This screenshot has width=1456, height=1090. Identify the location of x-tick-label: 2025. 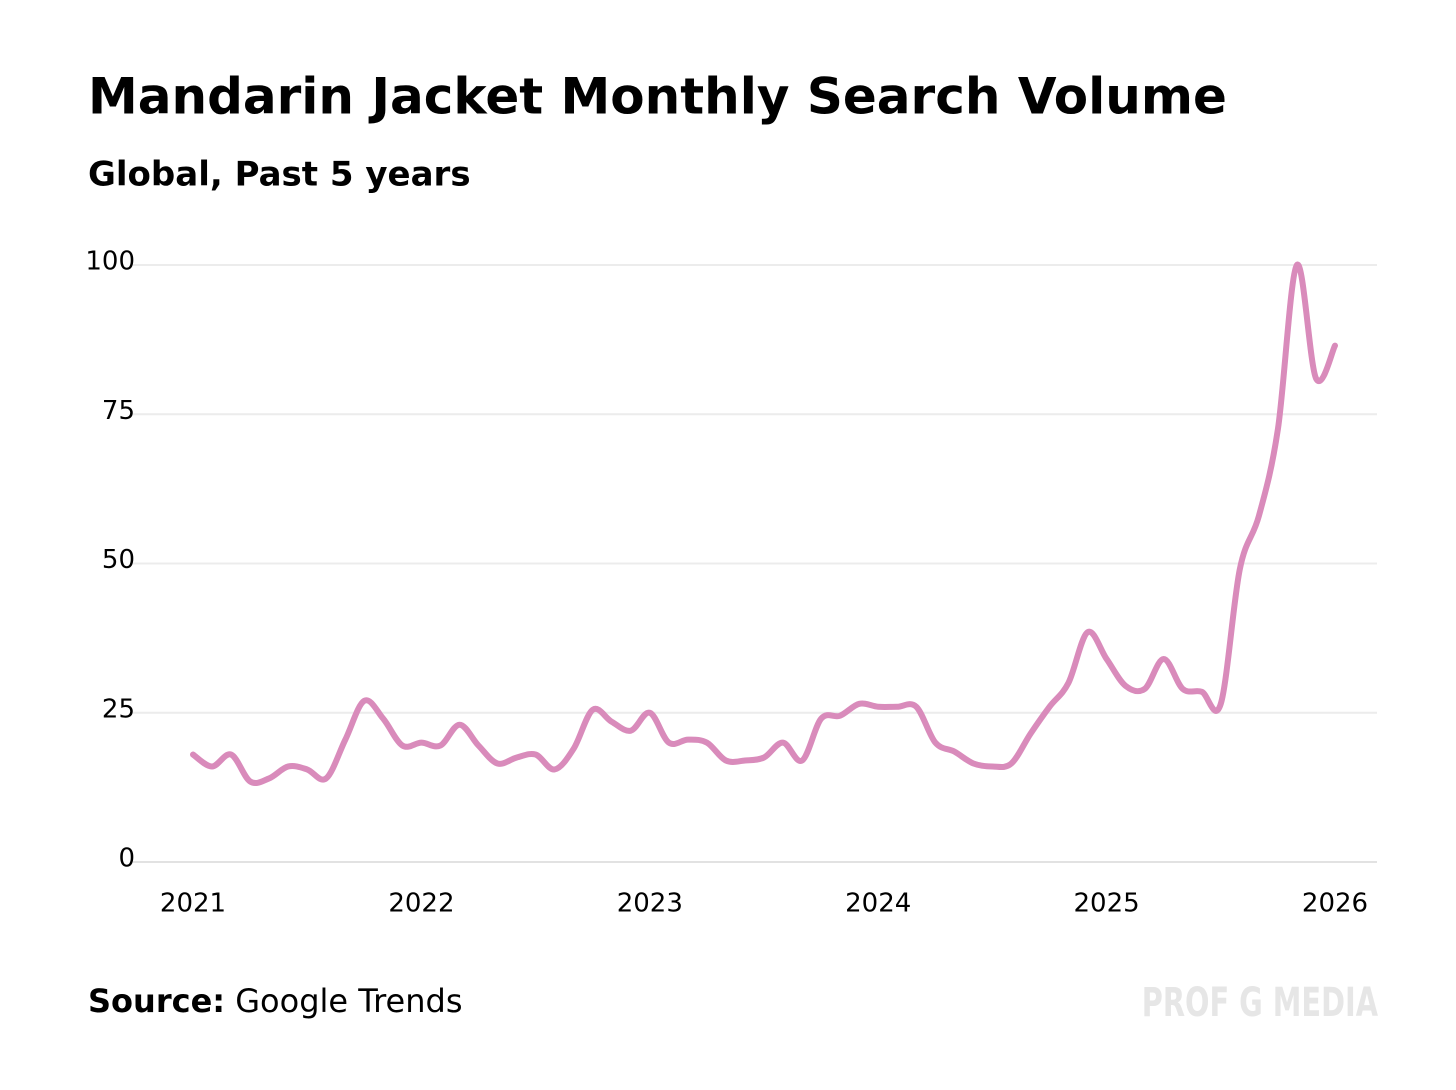
(1107, 904).